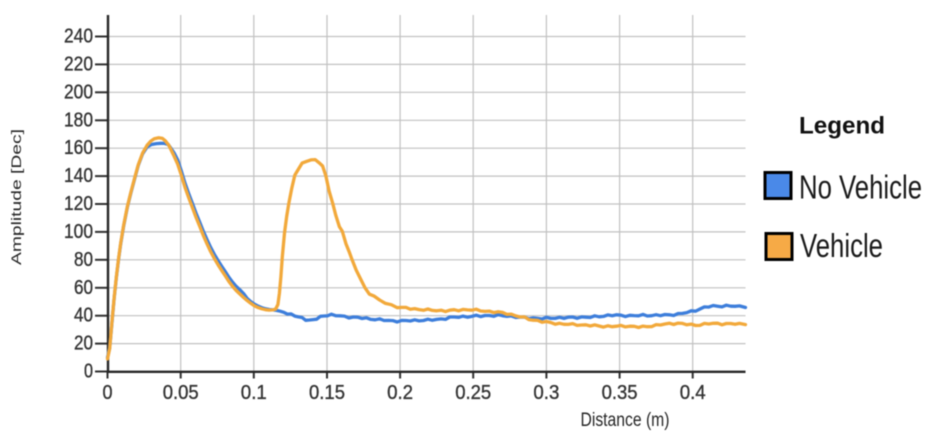 This screenshot has width=943, height=433. I want to click on svg-text: 80, so click(83, 260).